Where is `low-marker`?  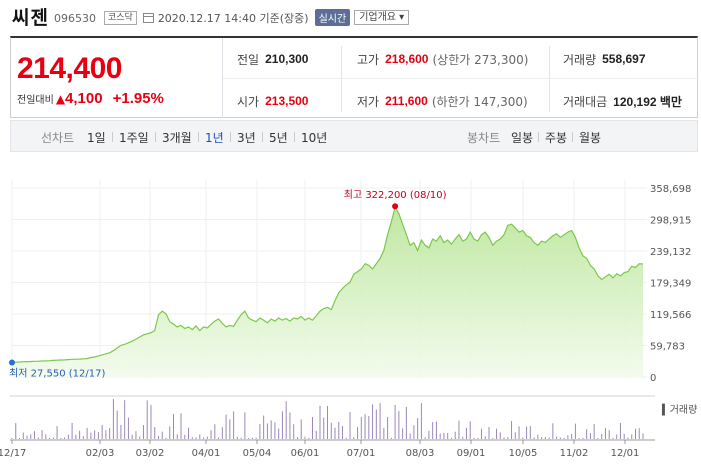 low-marker is located at coordinates (12, 362).